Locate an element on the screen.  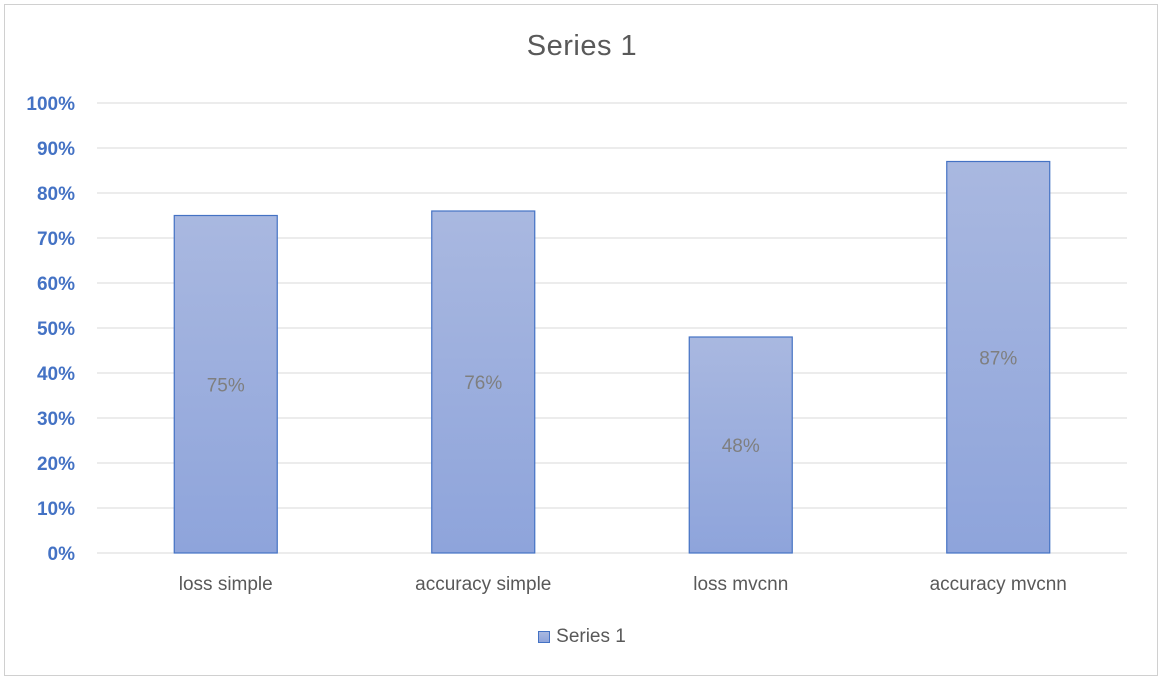
data-label: 87% is located at coordinates (998, 358).